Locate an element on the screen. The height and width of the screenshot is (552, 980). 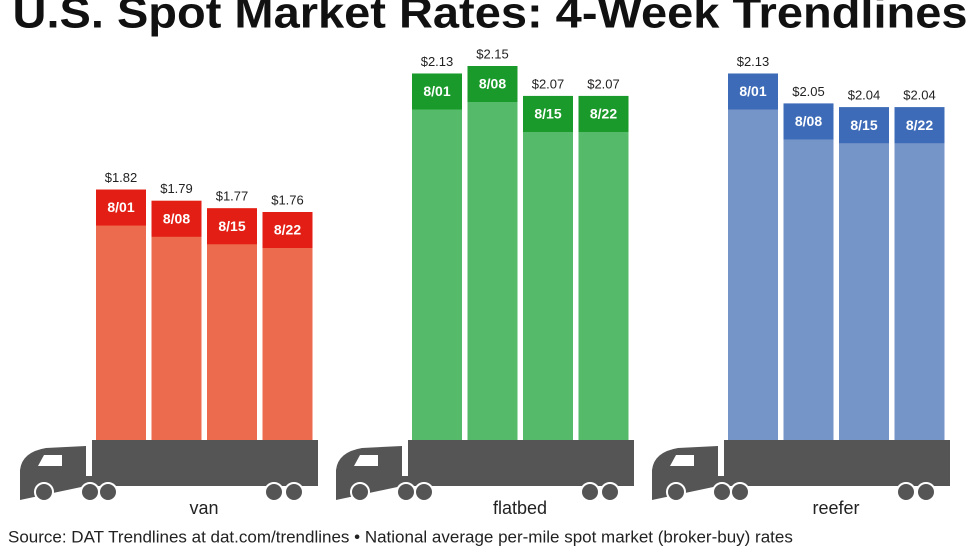
value-label: $2.05 is located at coordinates (808, 91).